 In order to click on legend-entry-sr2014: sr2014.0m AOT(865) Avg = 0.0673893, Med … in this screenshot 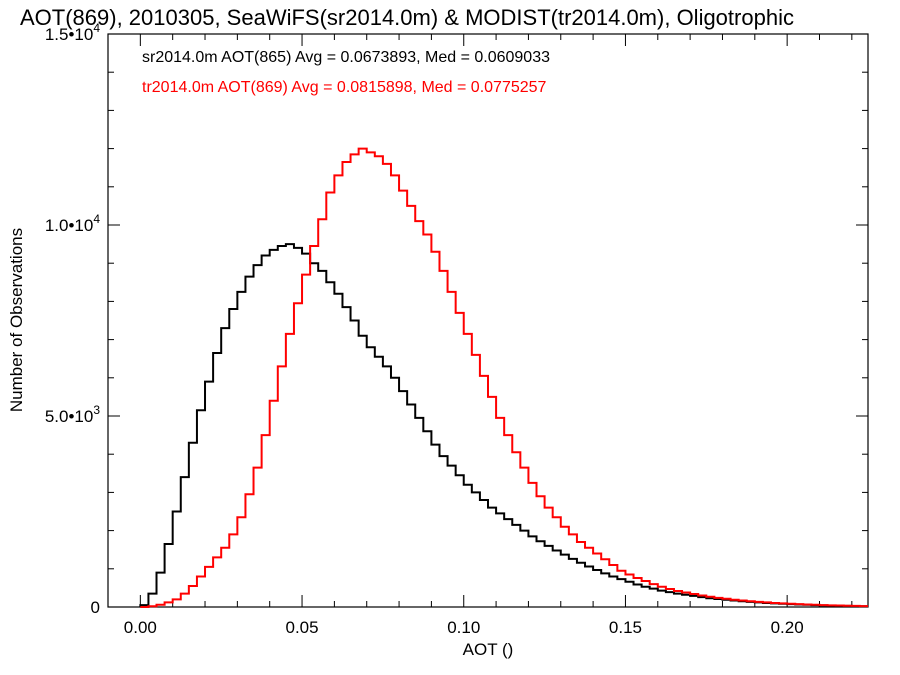, I will do `click(346, 57)`.